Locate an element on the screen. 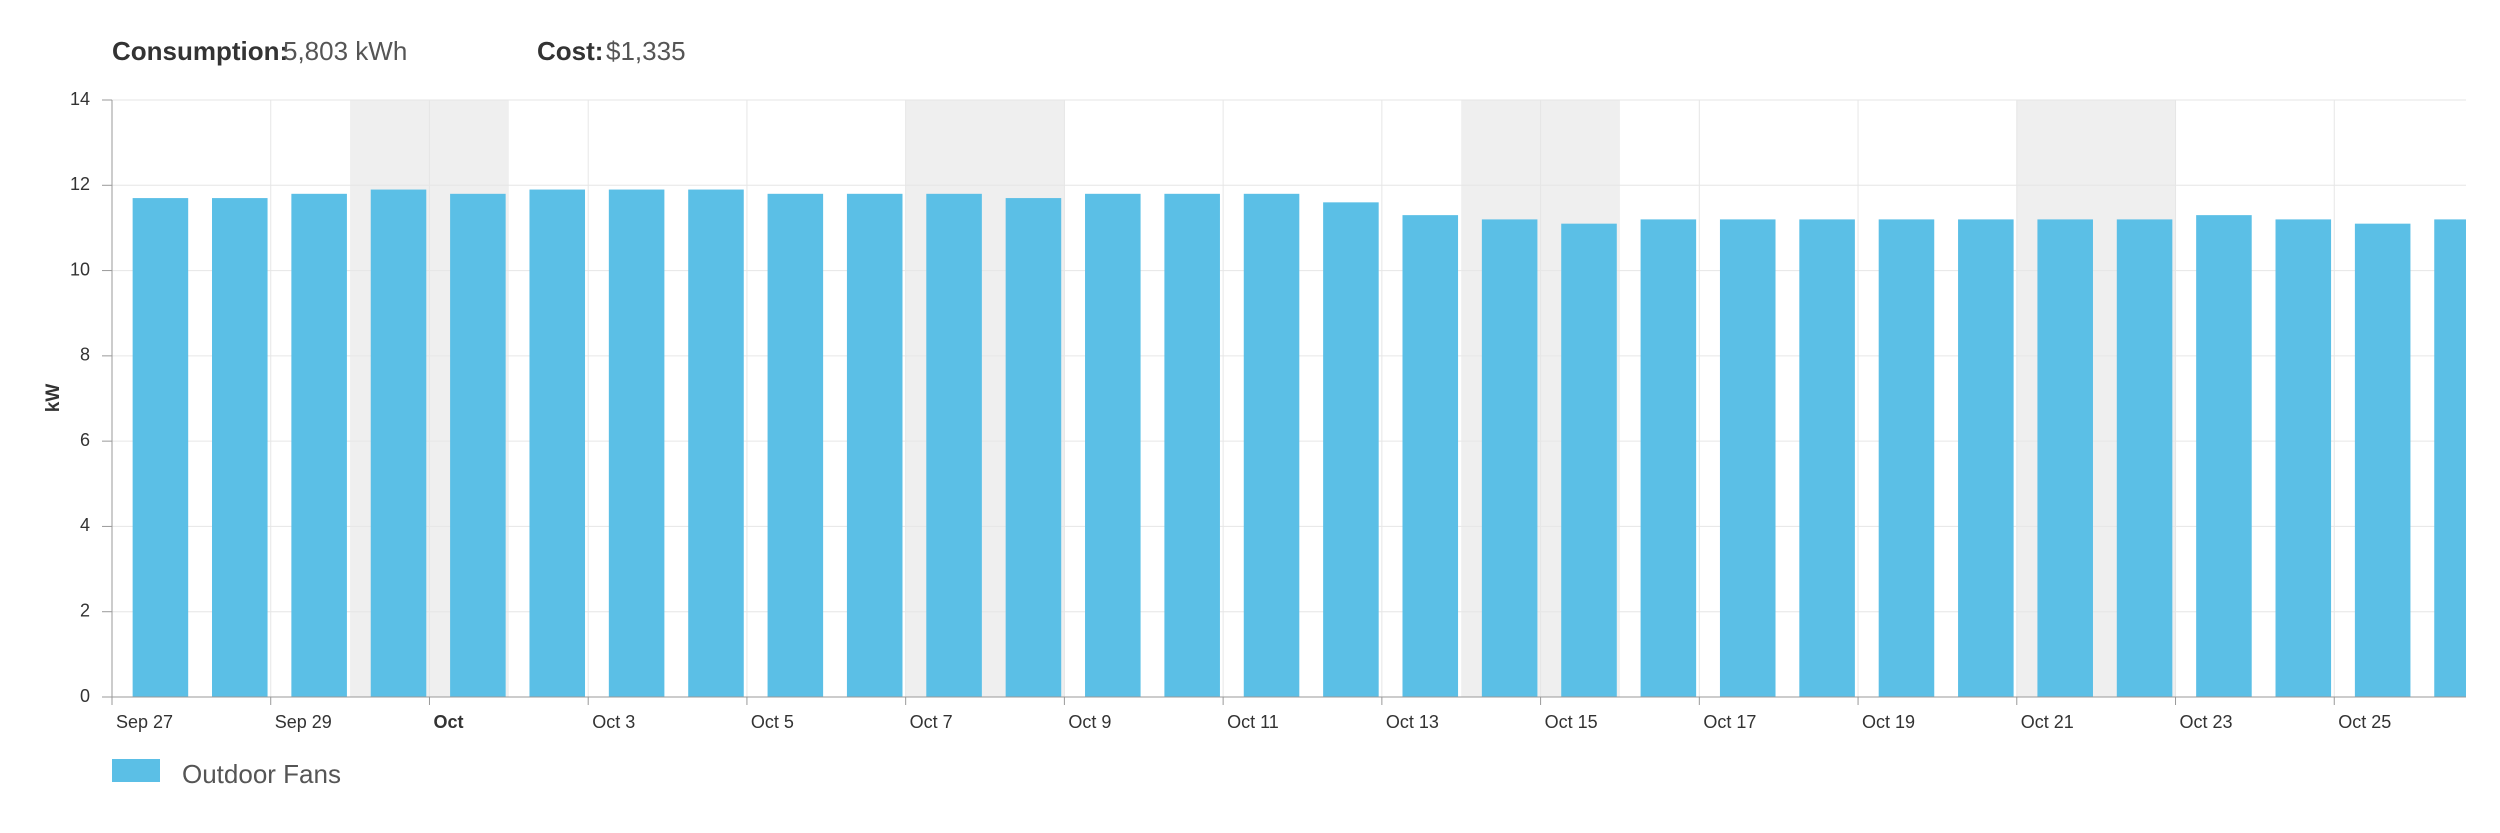 This screenshot has height=833, width=2500. x-tick-label: Oct 3 is located at coordinates (613, 722).